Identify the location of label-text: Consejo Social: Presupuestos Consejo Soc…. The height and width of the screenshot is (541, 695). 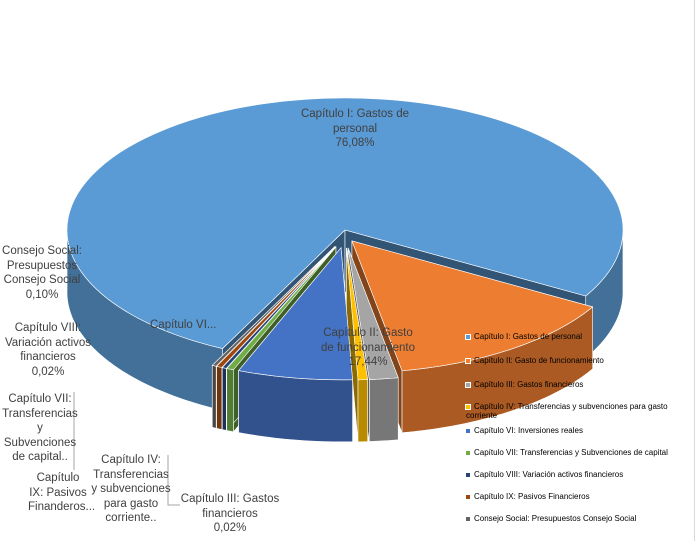
(42, 265).